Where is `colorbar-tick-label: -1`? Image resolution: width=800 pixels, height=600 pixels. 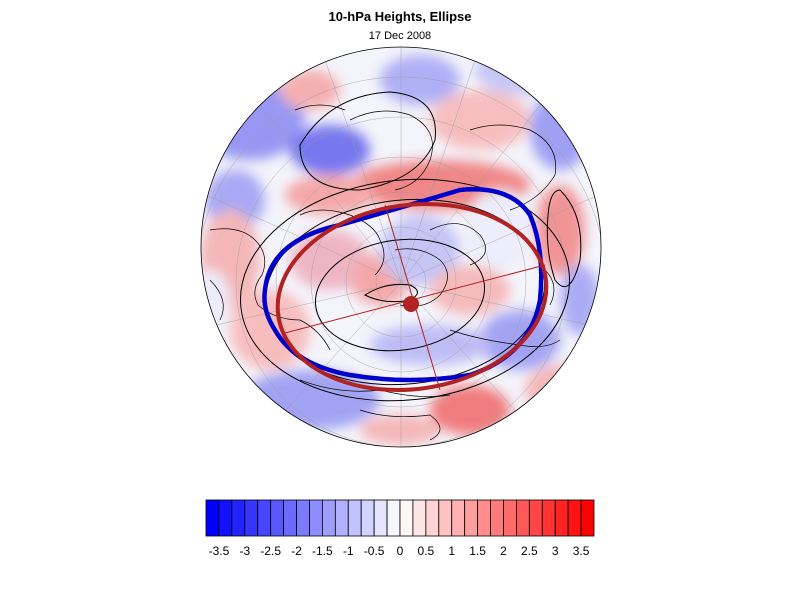
colorbar-tick-label: -1 is located at coordinates (348, 551).